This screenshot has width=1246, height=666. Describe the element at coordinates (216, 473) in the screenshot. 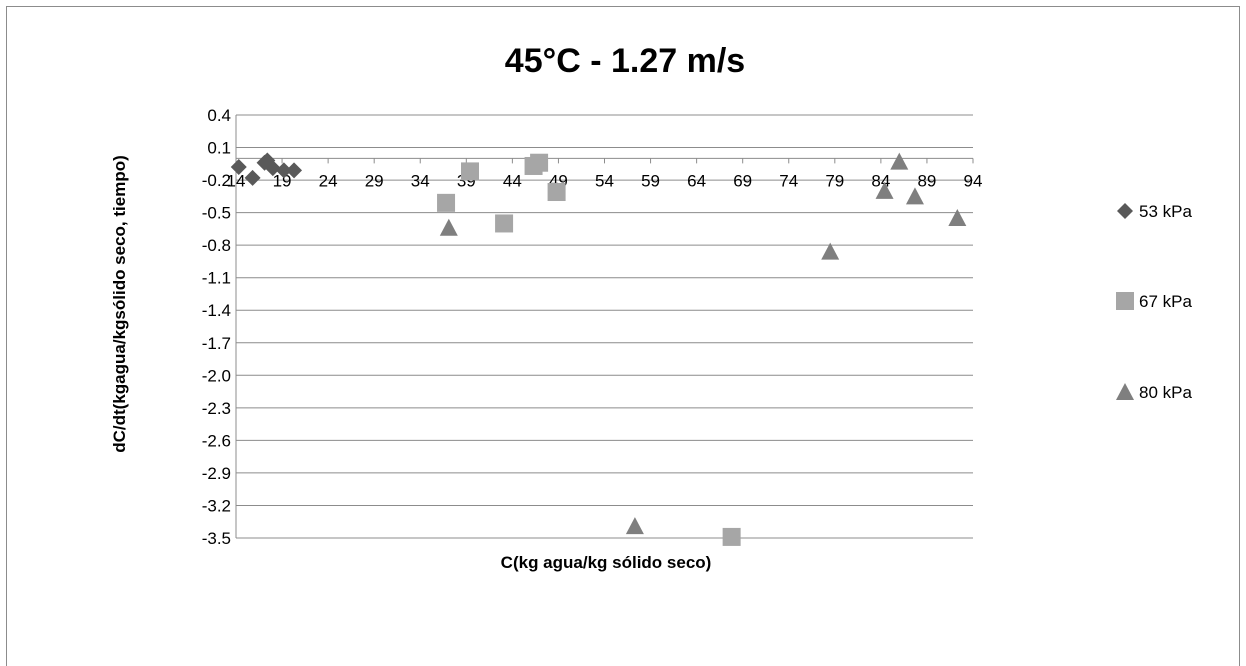

I see `y-tick-label: -2.9` at that location.